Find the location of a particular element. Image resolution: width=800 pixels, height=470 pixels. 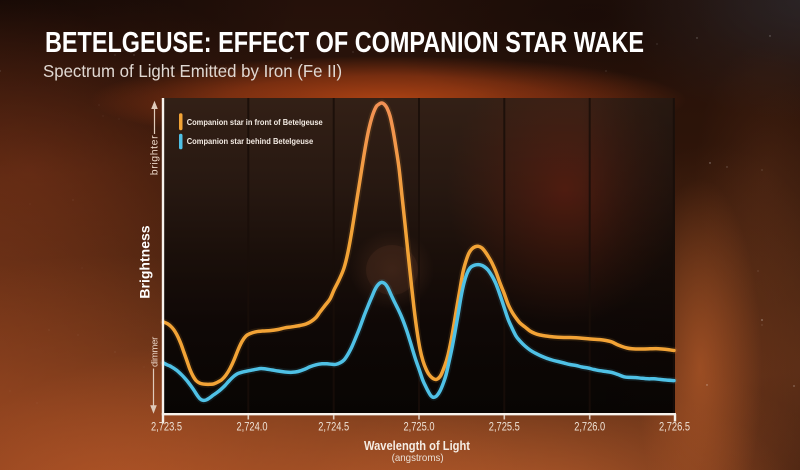

svg-text: 2,724.0 is located at coordinates (252, 426).